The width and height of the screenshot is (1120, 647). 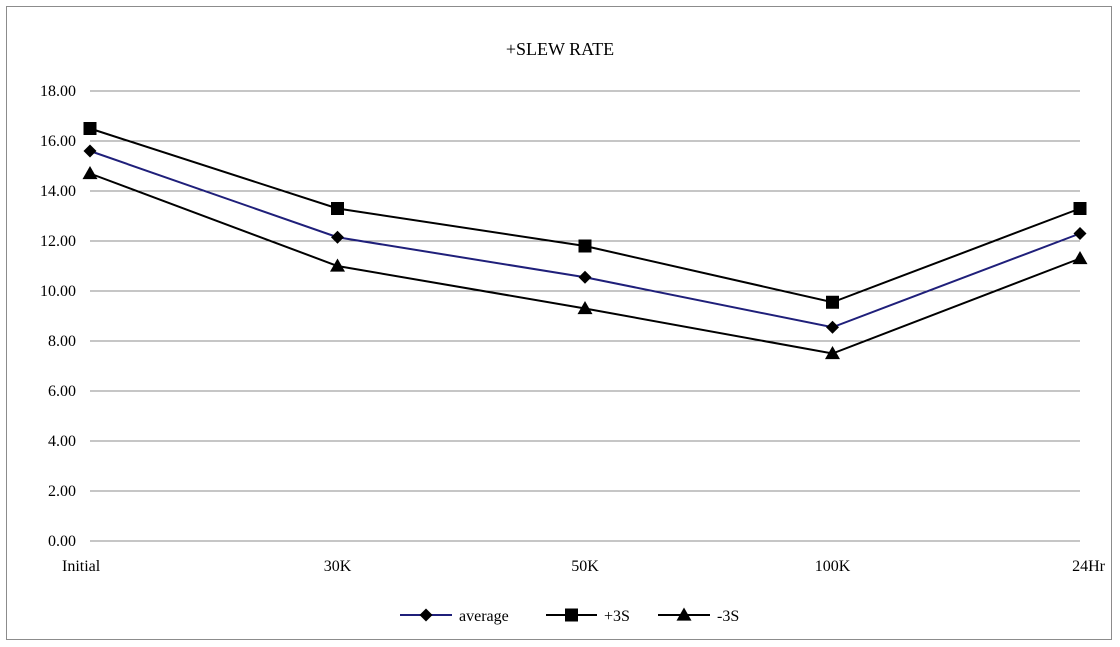 What do you see at coordinates (617, 616) in the screenshot?
I see `legend-label-1: +3S` at bounding box center [617, 616].